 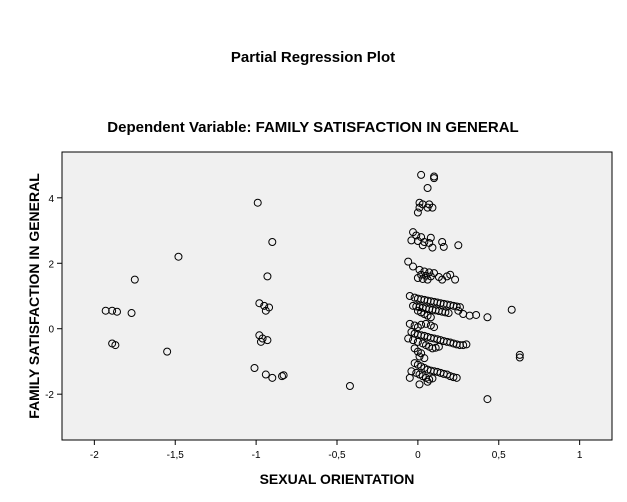 I want to click on y-tick-label: -2, so click(x=49, y=395).